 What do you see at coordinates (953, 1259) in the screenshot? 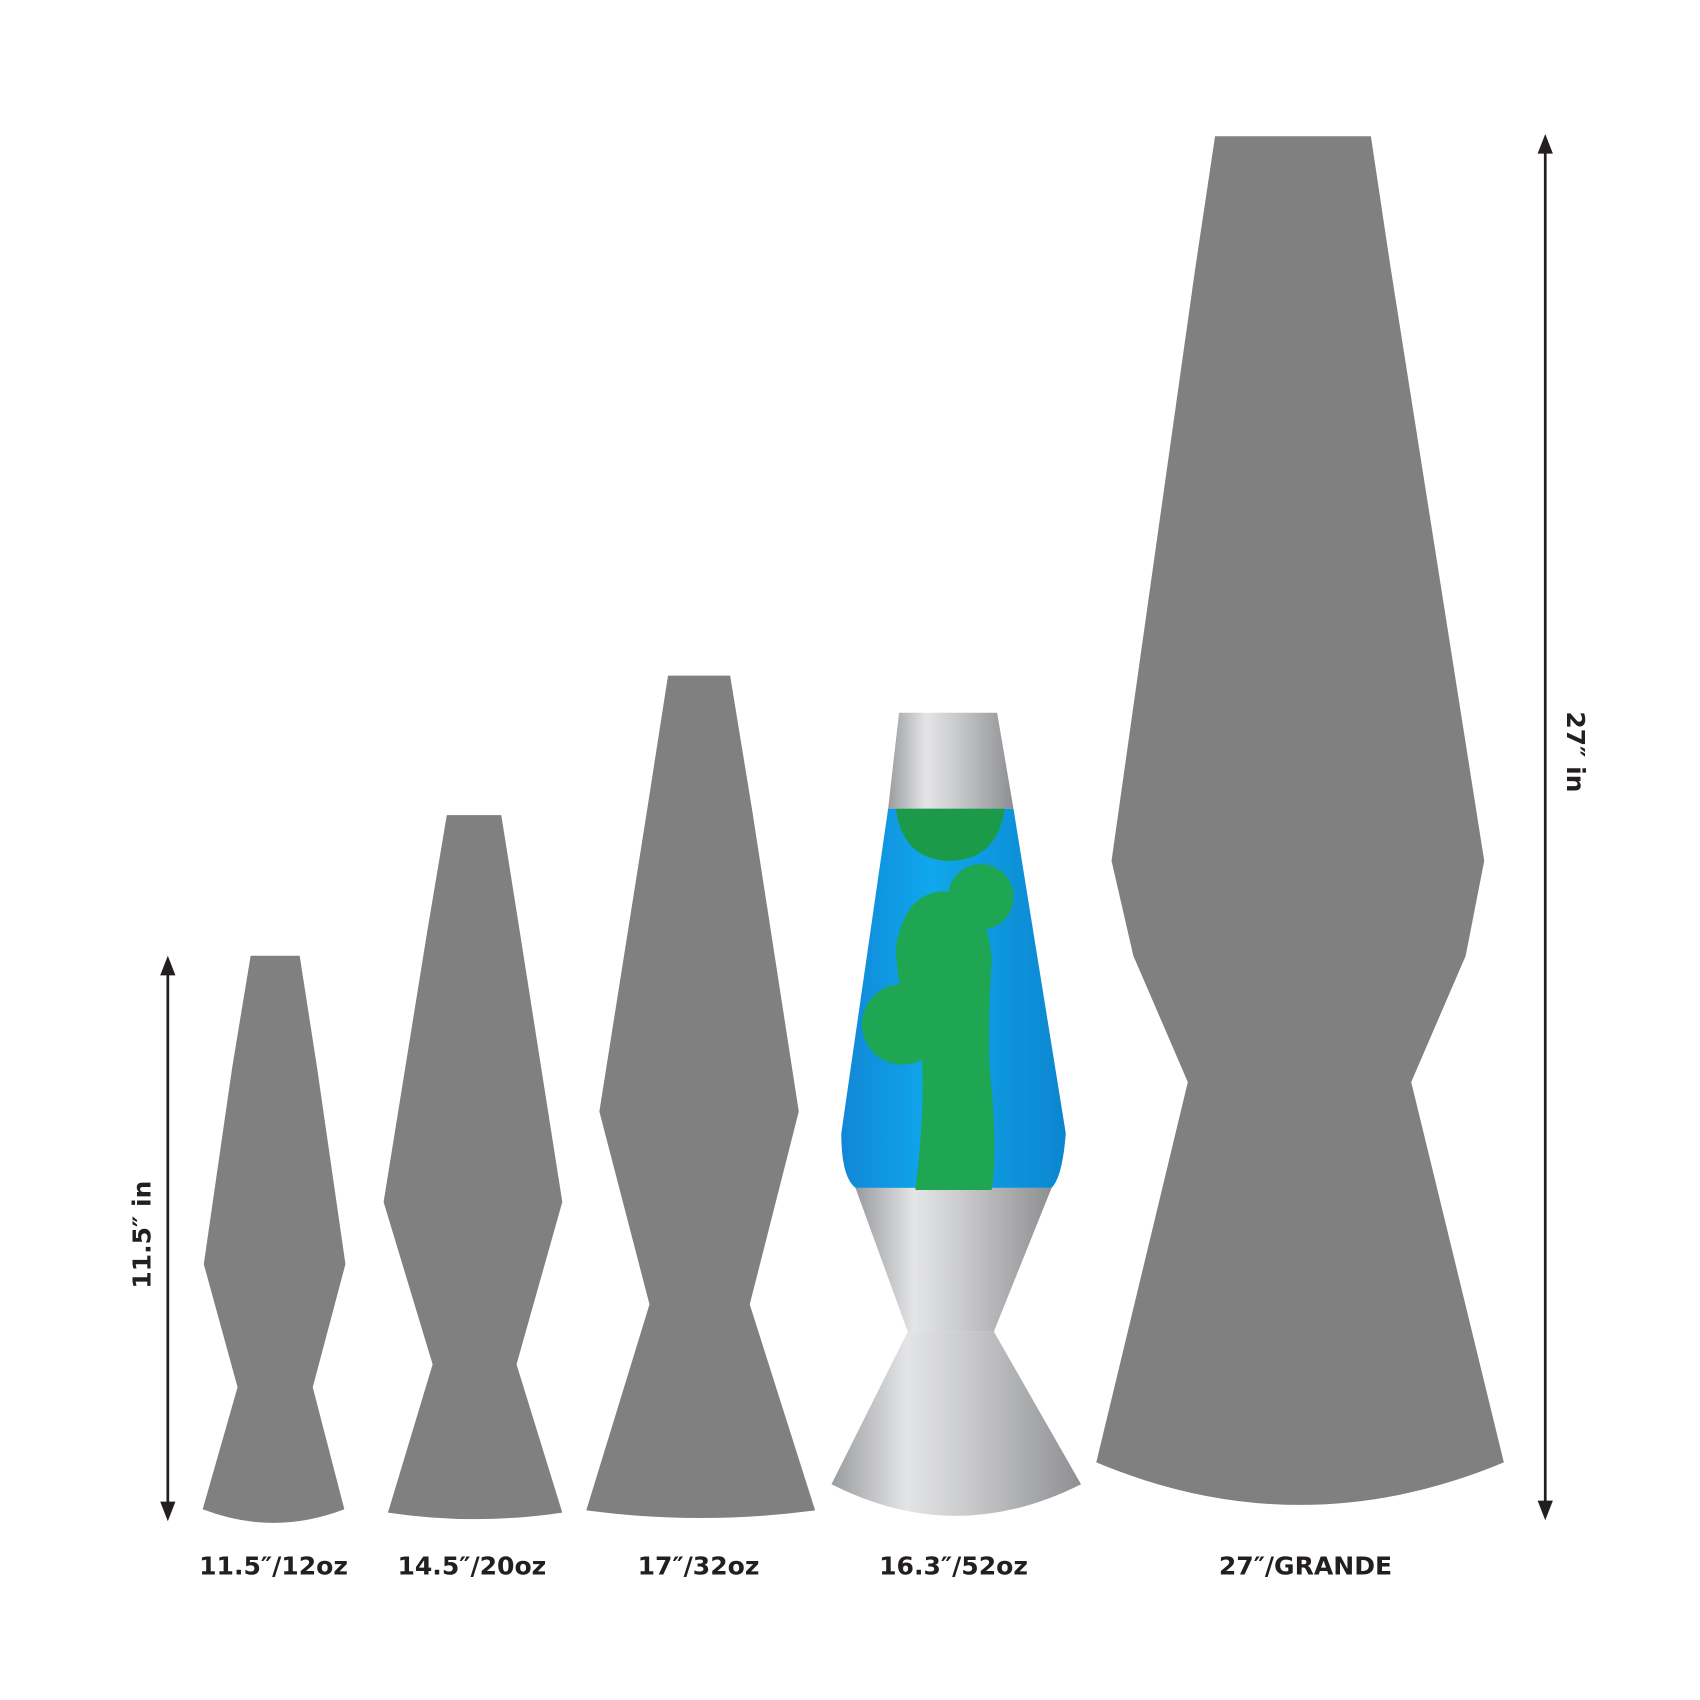
I see `lamp-base-upper` at bounding box center [953, 1259].